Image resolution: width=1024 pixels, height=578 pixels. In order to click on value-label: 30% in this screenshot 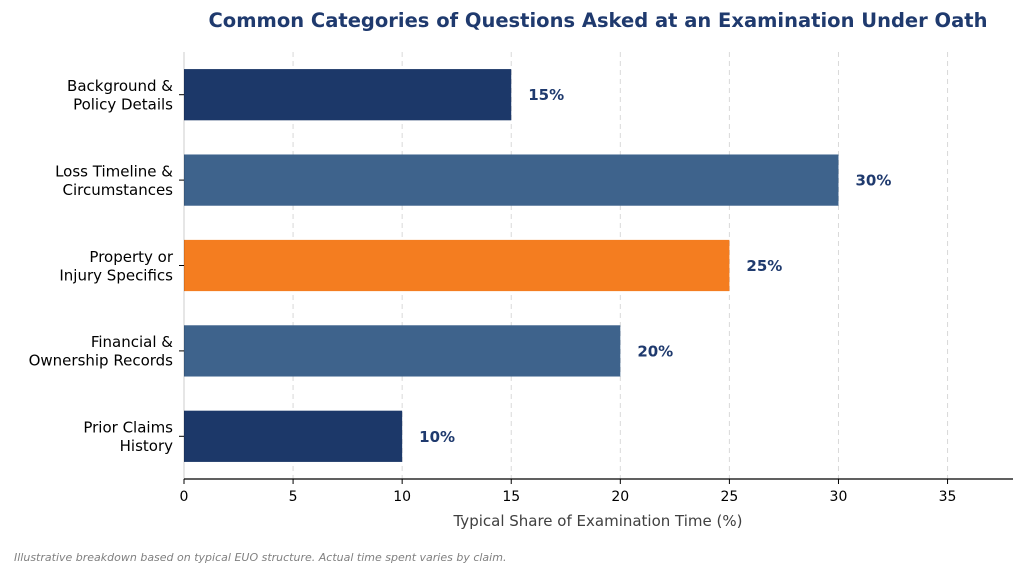, I will do `click(873, 181)`.